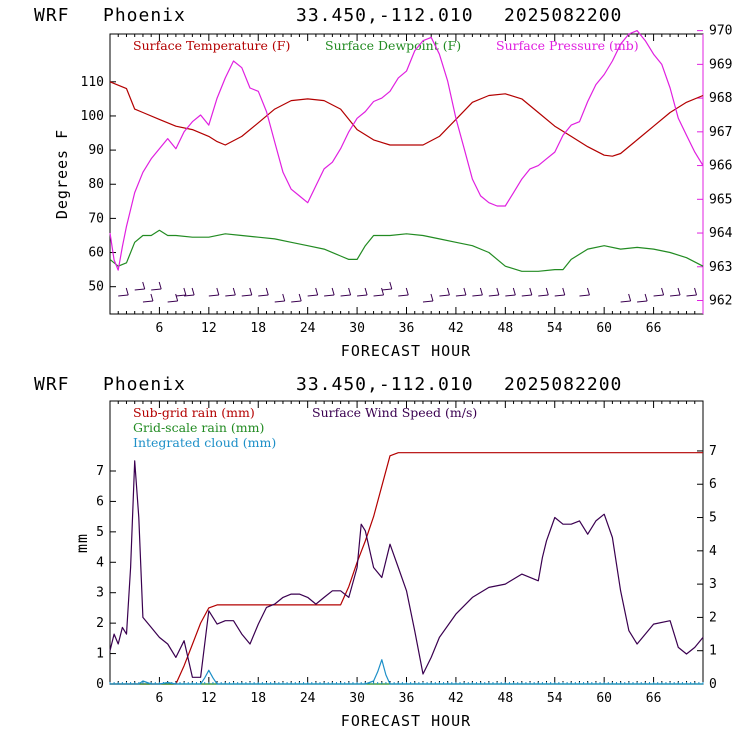 Image resolution: width=740 pixels, height=744 pixels. Describe the element at coordinates (713, 518) in the screenshot. I see `y2-tick-label: 5` at that location.